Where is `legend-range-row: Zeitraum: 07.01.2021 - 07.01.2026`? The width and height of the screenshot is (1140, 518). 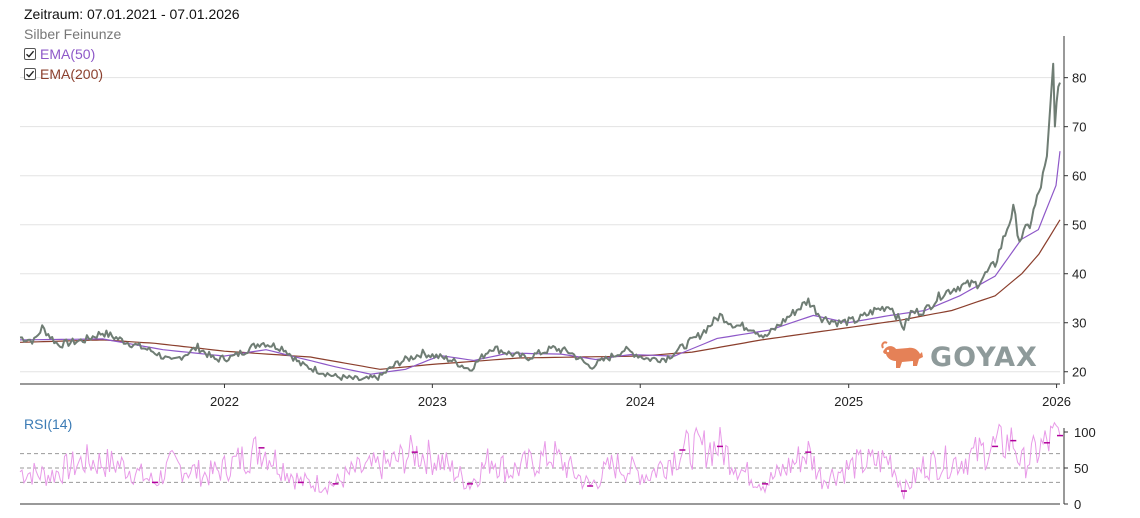 legend-range-row: Zeitraum: 07.01.2021 - 07.01.2026 is located at coordinates (132, 14).